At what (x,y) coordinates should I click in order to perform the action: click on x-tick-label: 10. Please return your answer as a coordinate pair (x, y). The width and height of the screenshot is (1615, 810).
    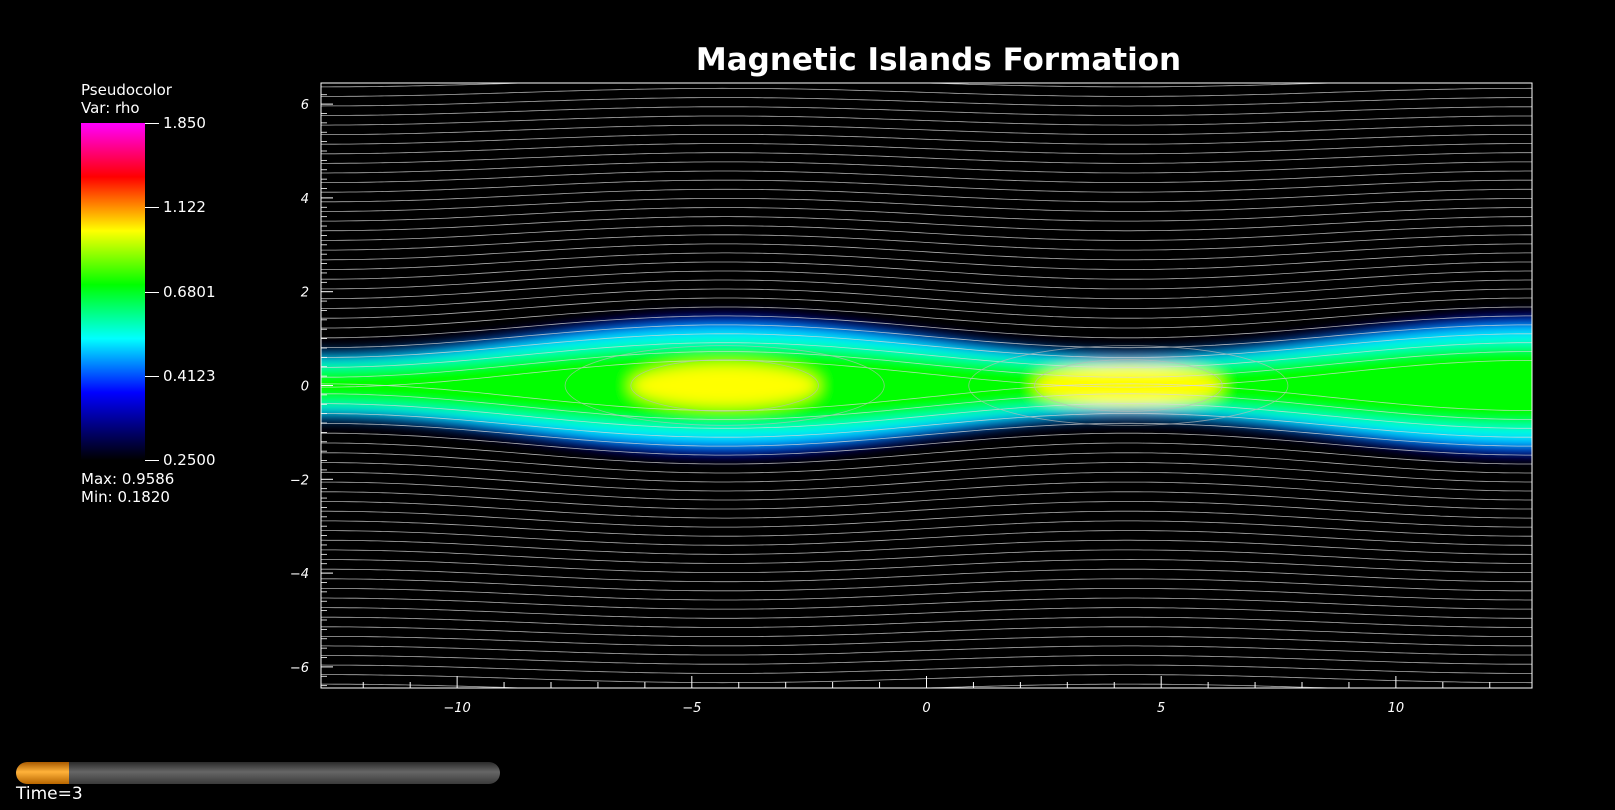
    Looking at the image, I should click on (1396, 708).